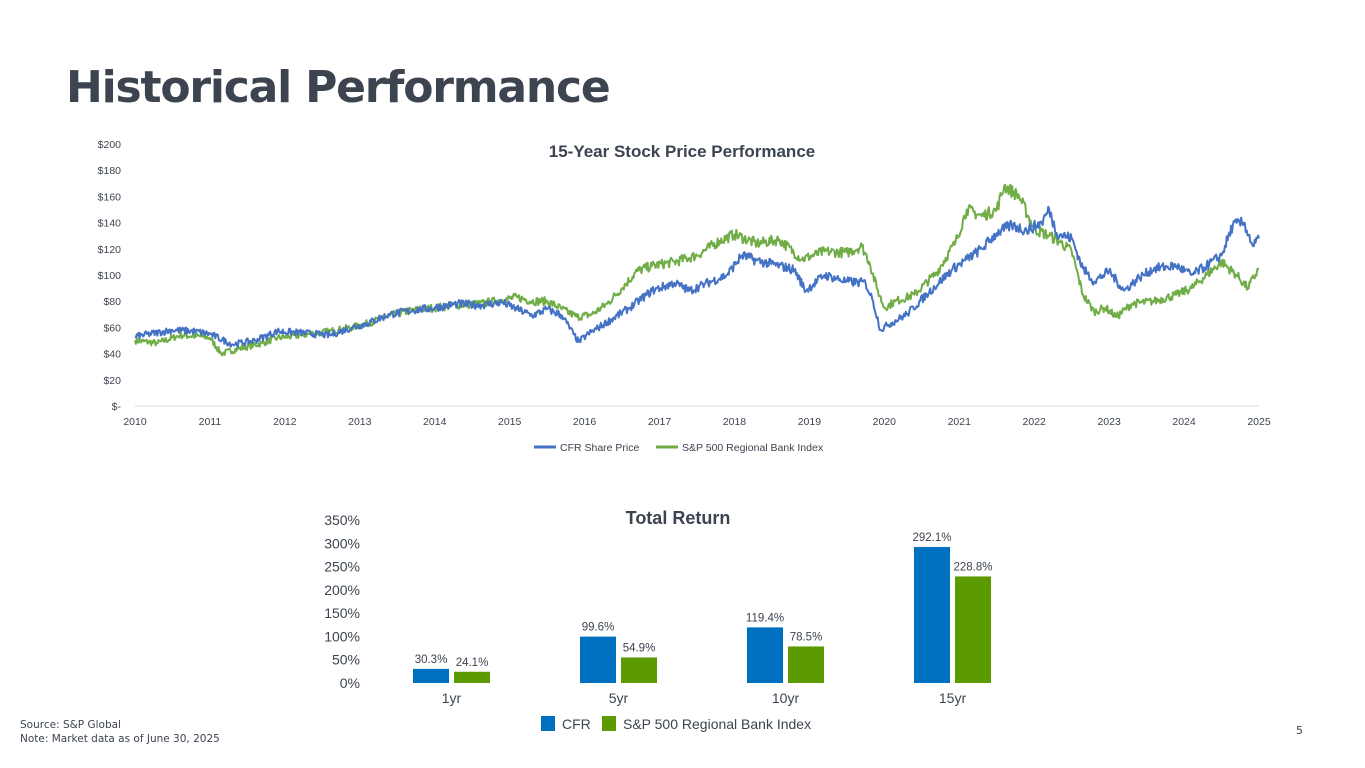 This screenshot has height=768, width=1365. Describe the element at coordinates (972, 567) in the screenshot. I see `bar-data-label: 228.8%` at that location.